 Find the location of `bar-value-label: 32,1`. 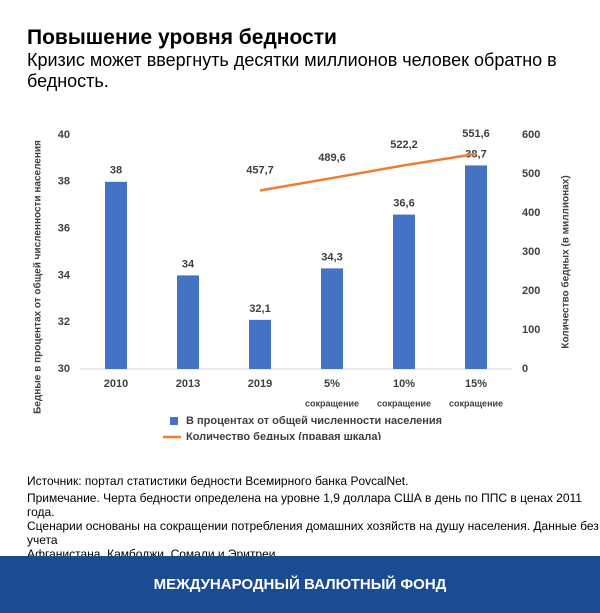

bar-value-label: 32,1 is located at coordinates (259, 309).